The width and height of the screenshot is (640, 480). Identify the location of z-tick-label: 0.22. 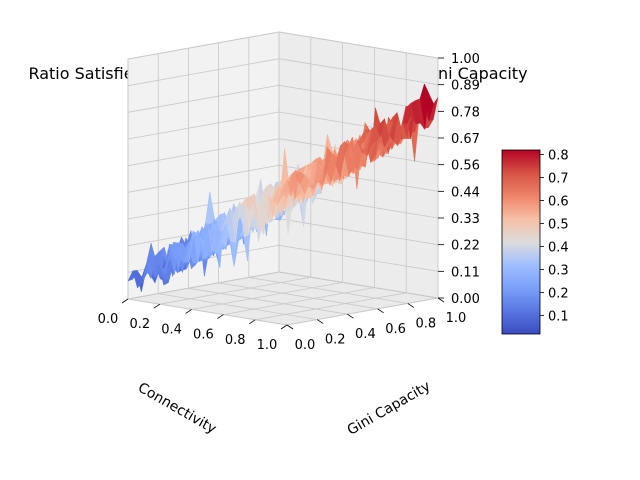
(465, 246).